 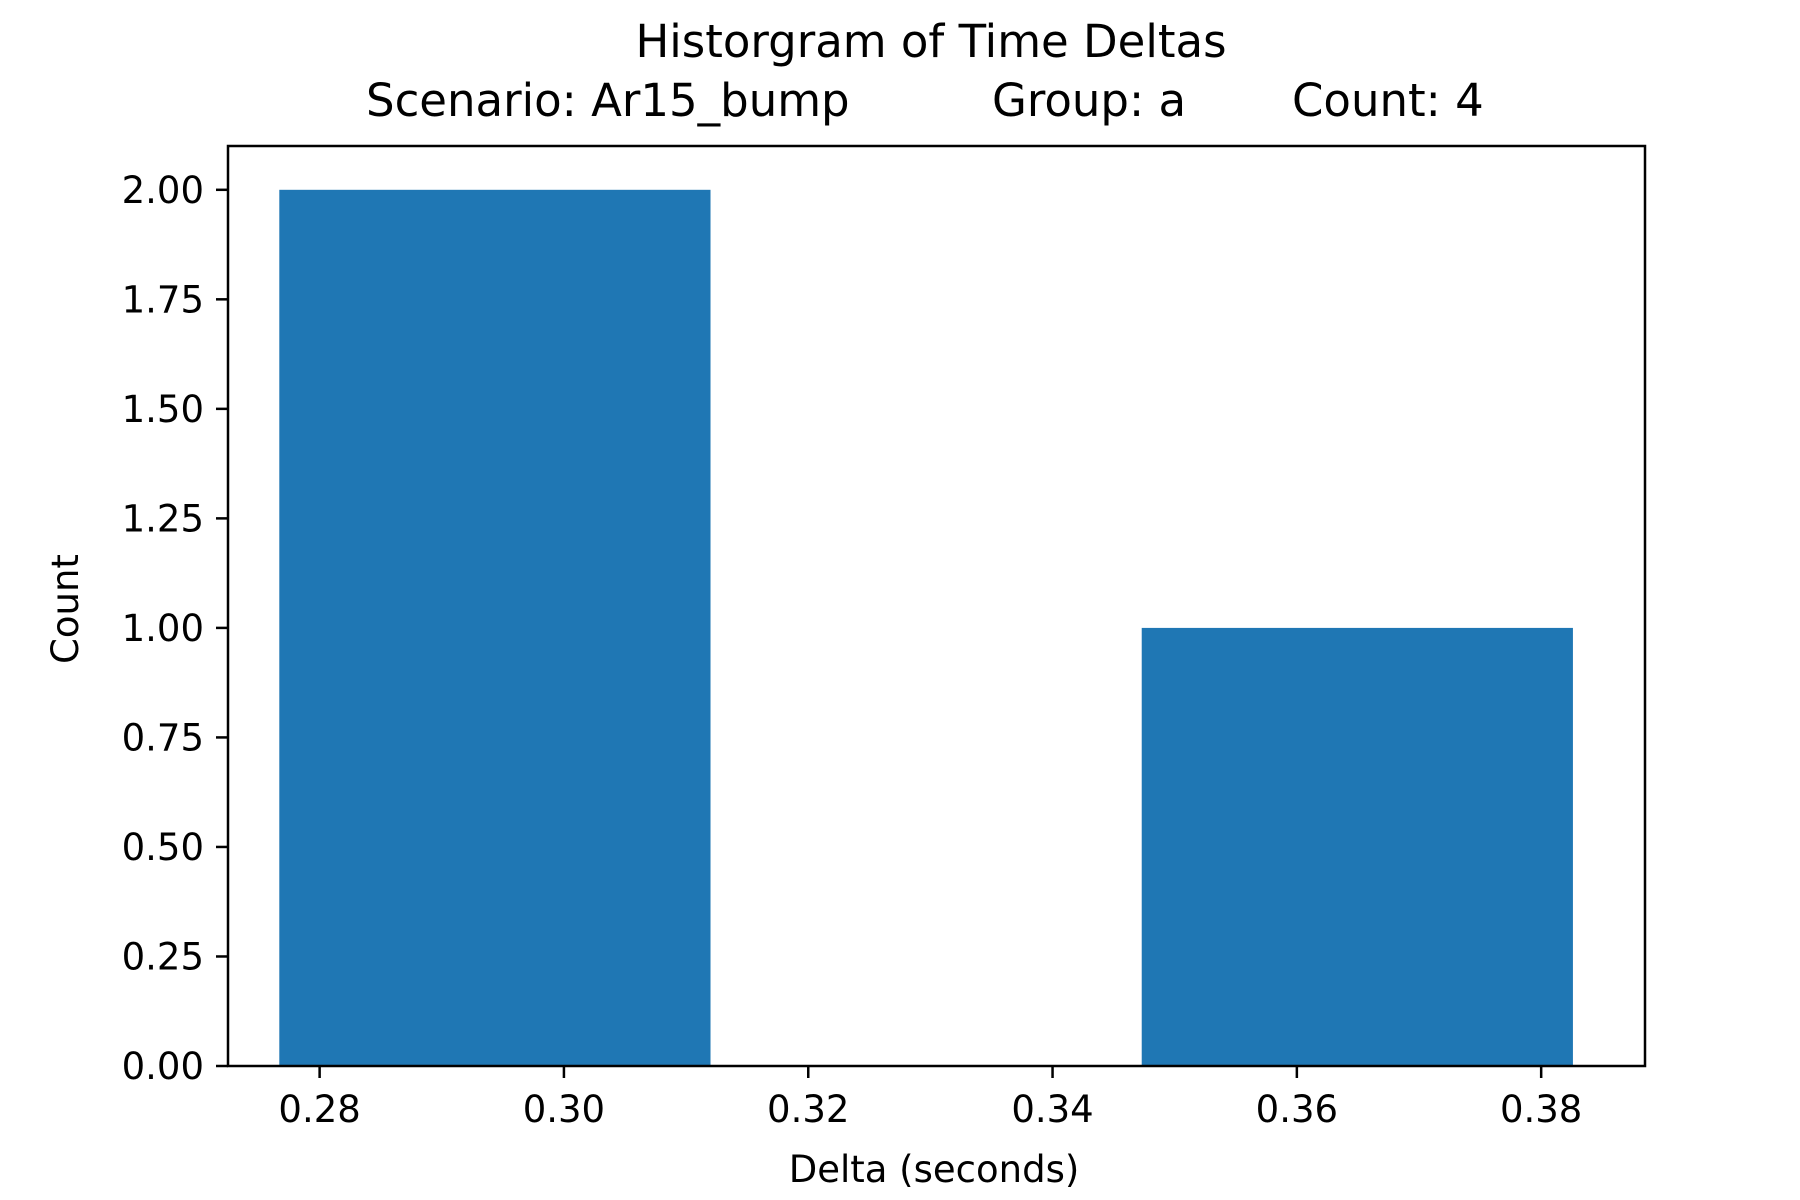 I want to click on subtitle-count: Count: 4, so click(x=1388, y=100).